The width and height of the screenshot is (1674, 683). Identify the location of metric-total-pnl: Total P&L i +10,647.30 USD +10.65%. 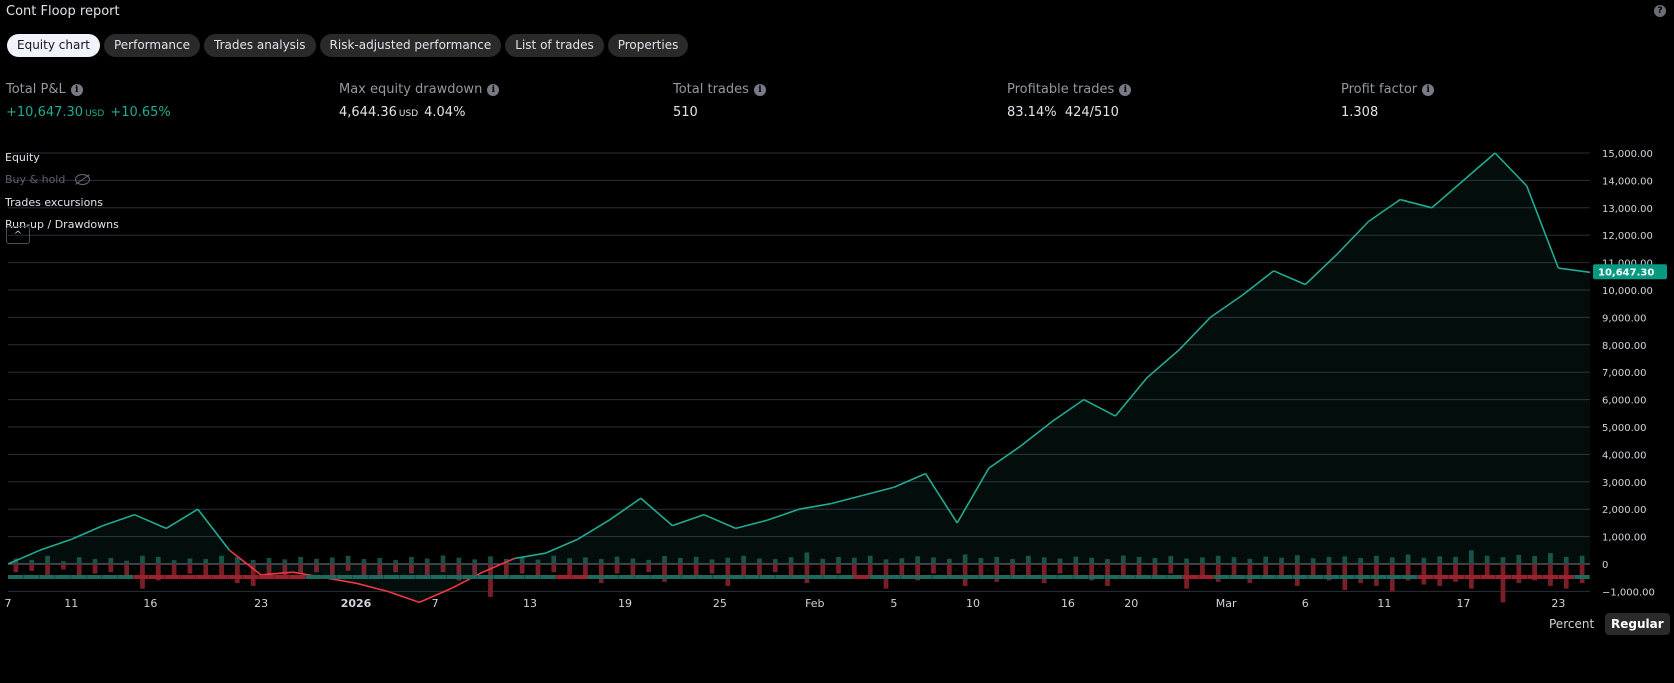
(88, 101).